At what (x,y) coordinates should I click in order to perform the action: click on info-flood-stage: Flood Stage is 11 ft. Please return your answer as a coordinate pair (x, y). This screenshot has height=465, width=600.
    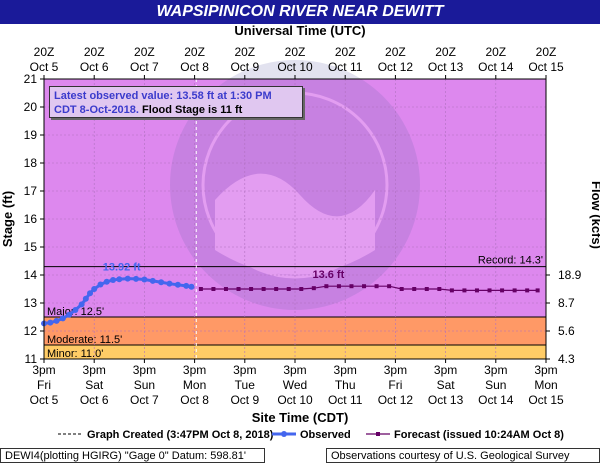
    Looking at the image, I should click on (192, 110).